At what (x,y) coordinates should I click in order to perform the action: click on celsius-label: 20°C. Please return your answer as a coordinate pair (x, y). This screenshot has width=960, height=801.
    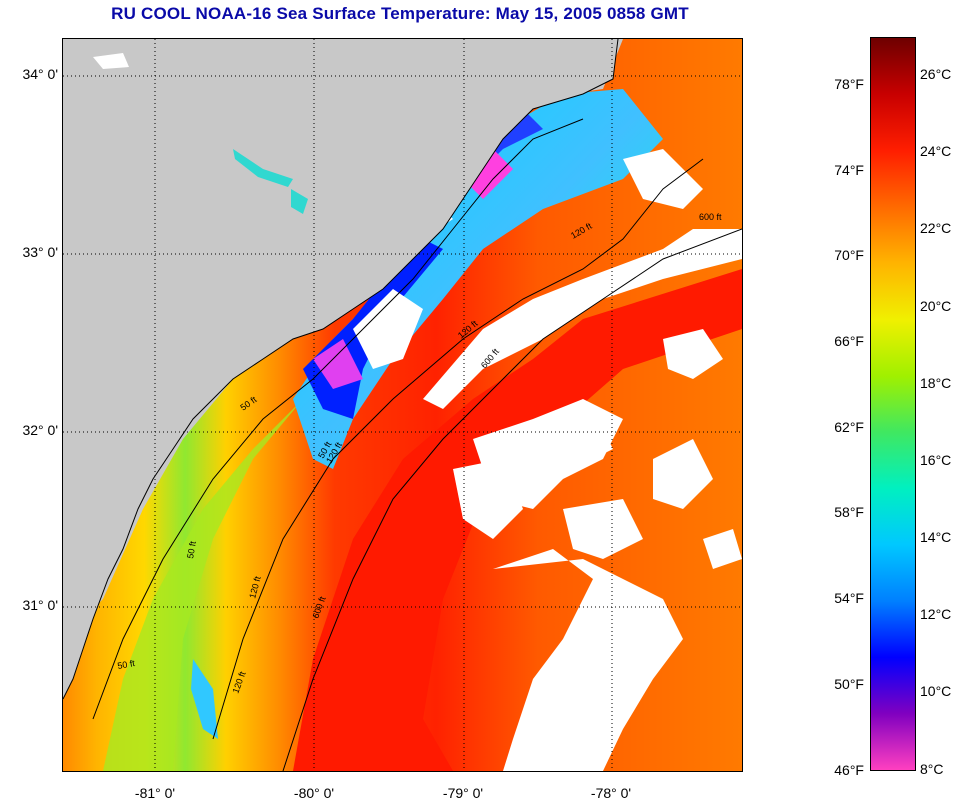
    Looking at the image, I should click on (936, 306).